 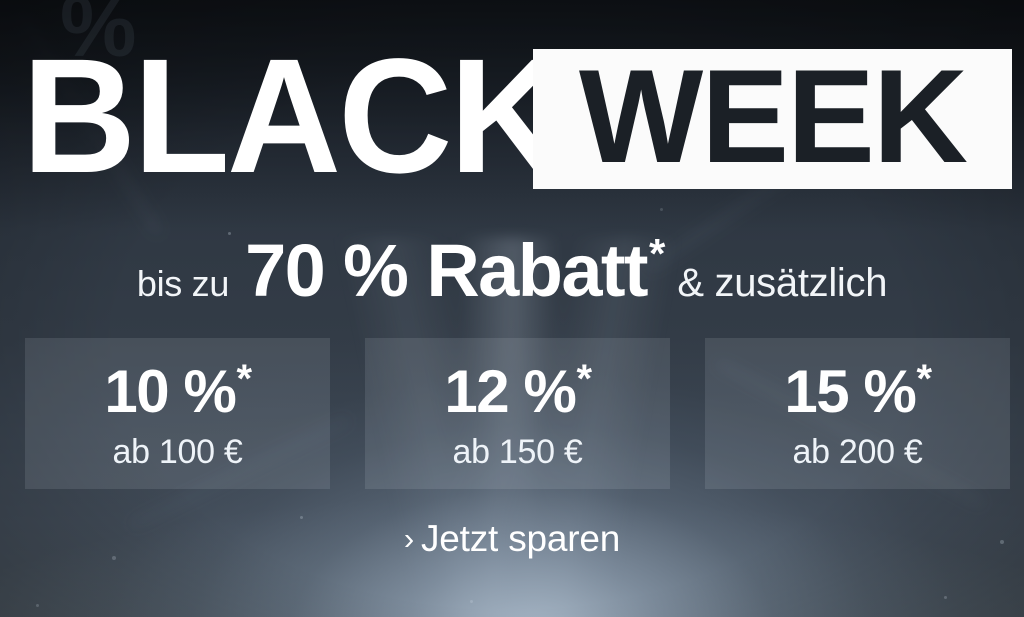 I want to click on offer-percent: 15 %*, so click(x=858, y=393).